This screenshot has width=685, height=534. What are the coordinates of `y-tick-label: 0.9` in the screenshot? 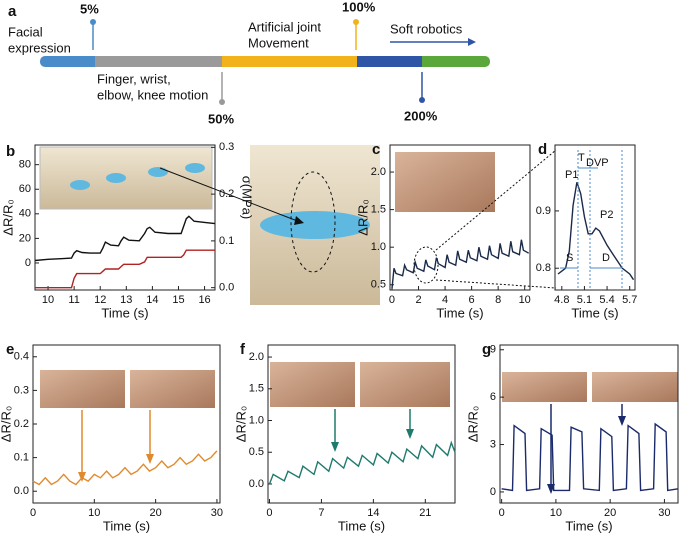 It's located at (543, 211).